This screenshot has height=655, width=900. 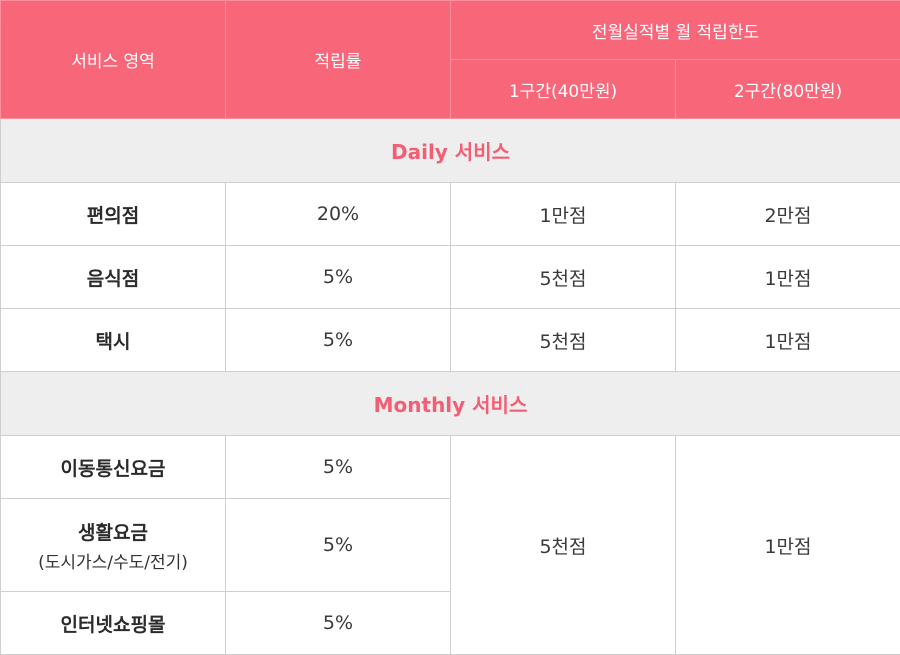 I want to click on table-row: 음식점 5% 5천점 1만점, so click(x=450, y=277).